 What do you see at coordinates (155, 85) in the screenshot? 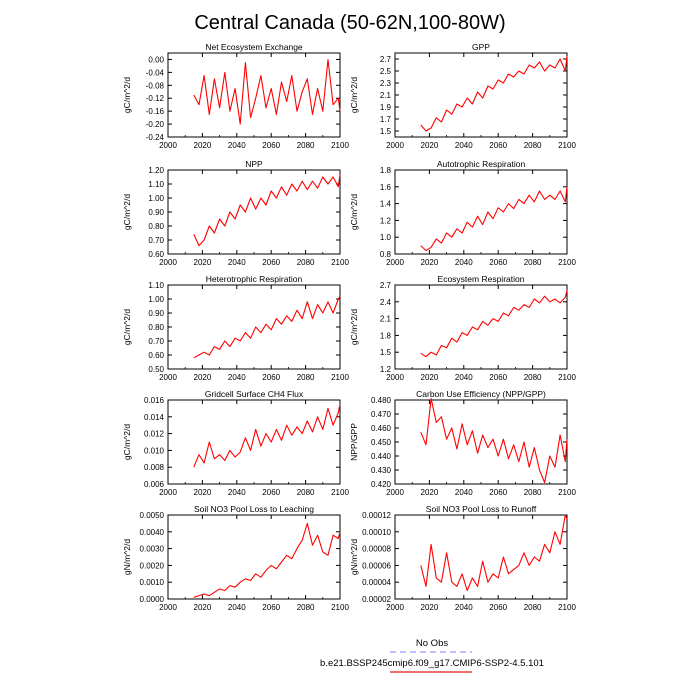
I see `y-tick-label: -0.08` at bounding box center [155, 85].